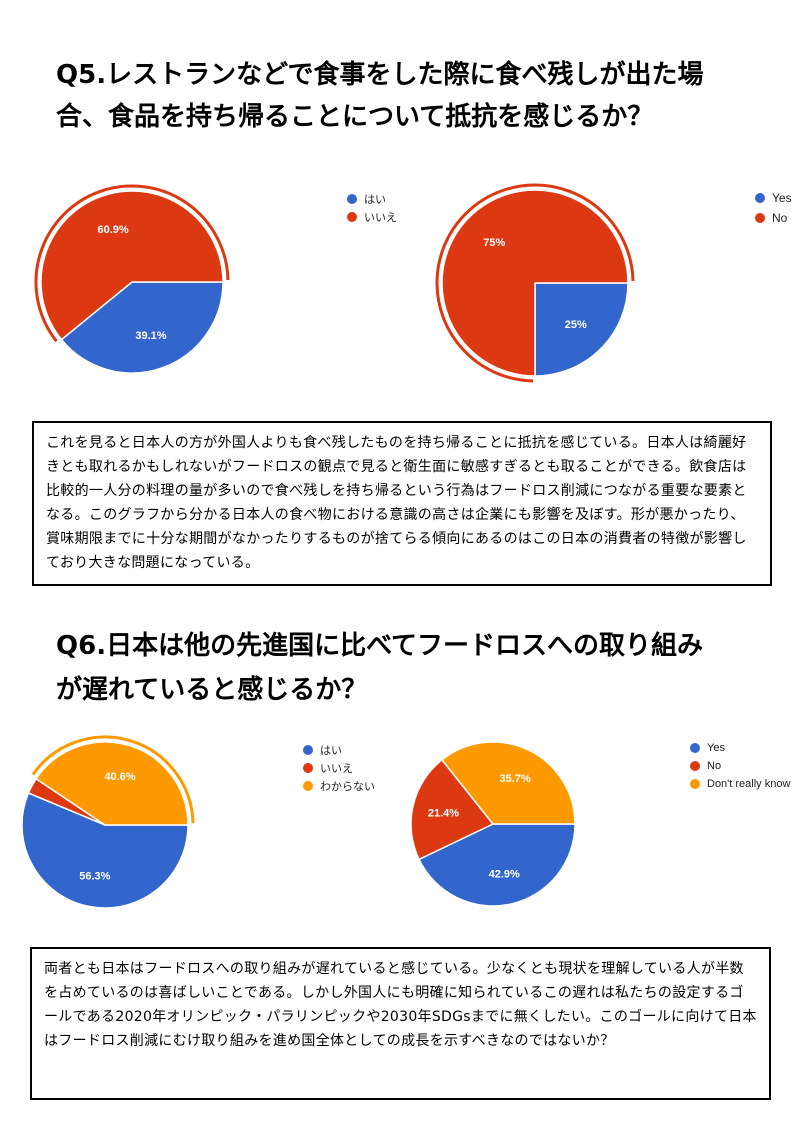  Describe the element at coordinates (504, 875) in the screenshot. I see `pie-slice-label: 42.9%` at that location.